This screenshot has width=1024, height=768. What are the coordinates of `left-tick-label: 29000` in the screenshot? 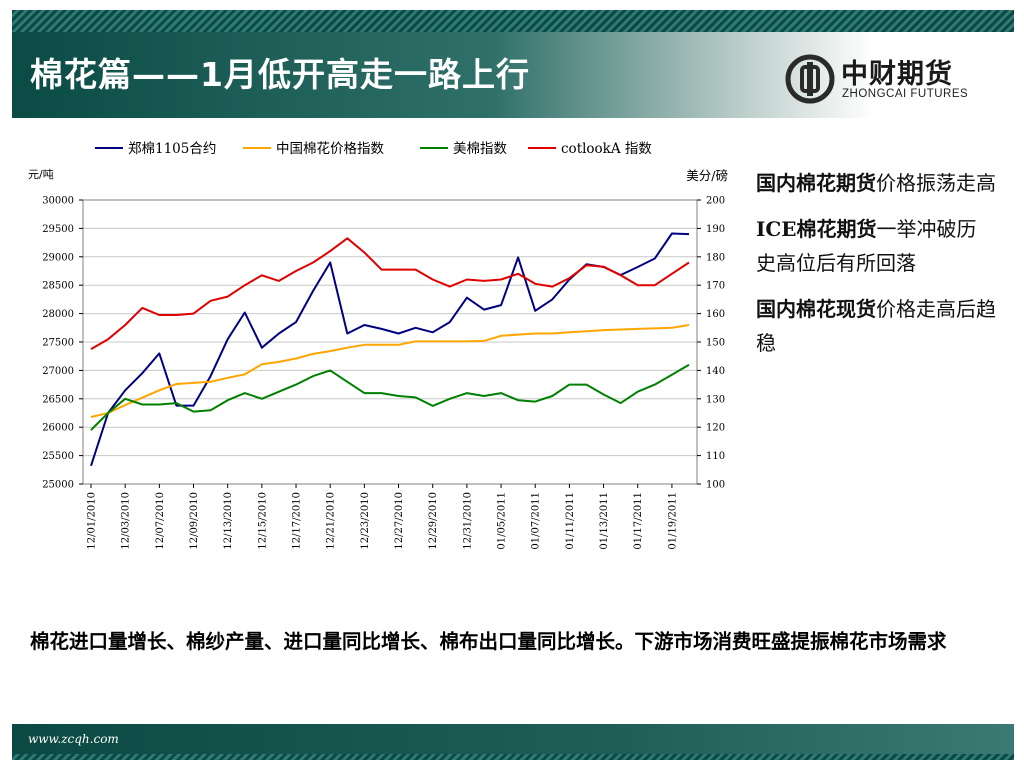 It's located at (58, 257).